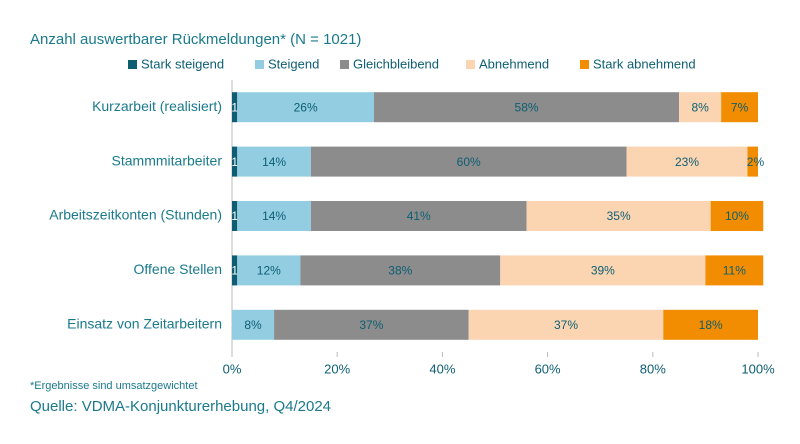 The height and width of the screenshot is (444, 800). Describe the element at coordinates (178, 269) in the screenshot. I see `category-label: Offene Stellen` at that location.